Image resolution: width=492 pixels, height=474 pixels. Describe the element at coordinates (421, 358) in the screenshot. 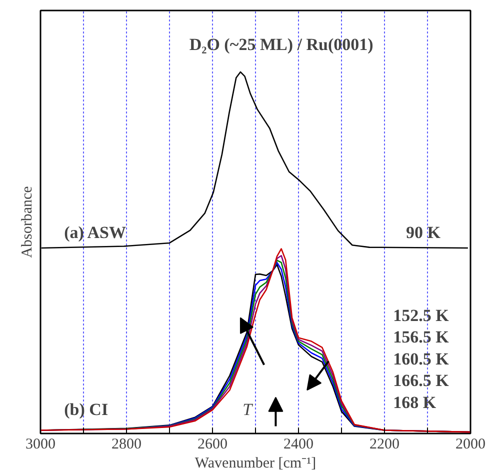

I see `annotation: 160.5 K` at that location.